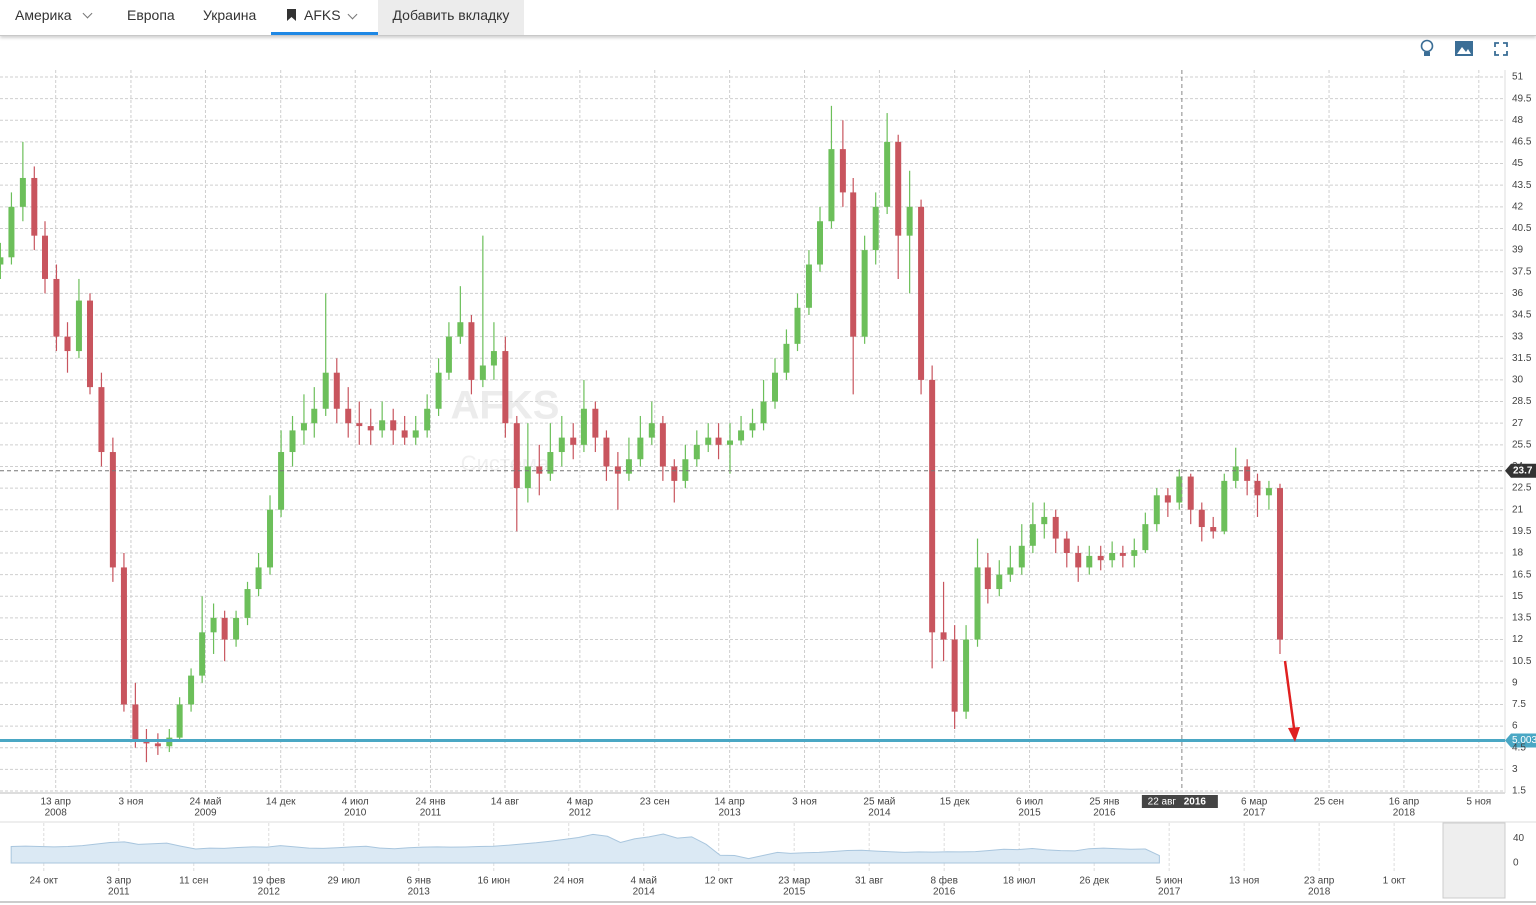 This screenshot has width=1536, height=905. I want to click on add-tab-button: Добавить вкладку, so click(451, 17).